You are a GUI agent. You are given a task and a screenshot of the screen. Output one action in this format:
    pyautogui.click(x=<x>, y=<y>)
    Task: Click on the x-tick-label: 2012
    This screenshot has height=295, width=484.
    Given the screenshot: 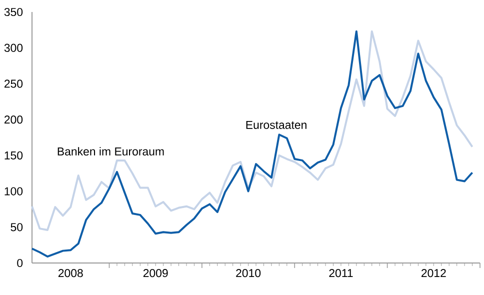 What is the action you would take?
    pyautogui.click(x=433, y=273)
    